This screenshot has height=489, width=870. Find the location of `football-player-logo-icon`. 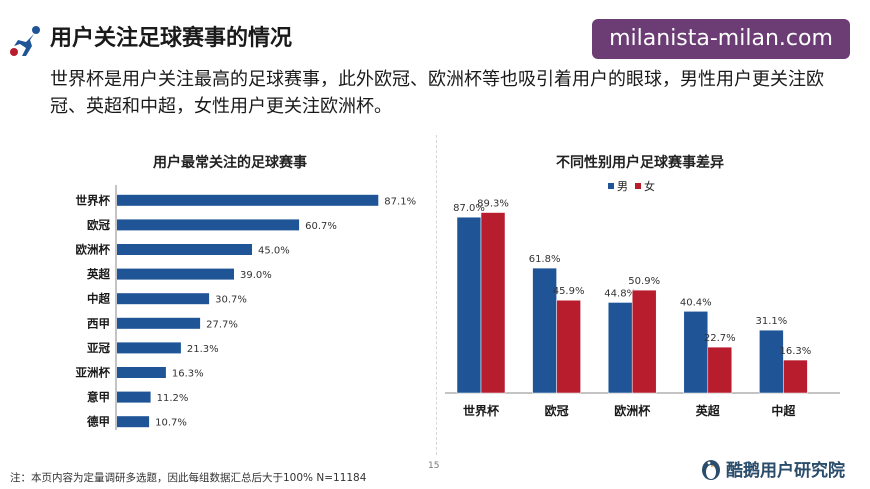

football-player-logo-icon is located at coordinates (25, 41).